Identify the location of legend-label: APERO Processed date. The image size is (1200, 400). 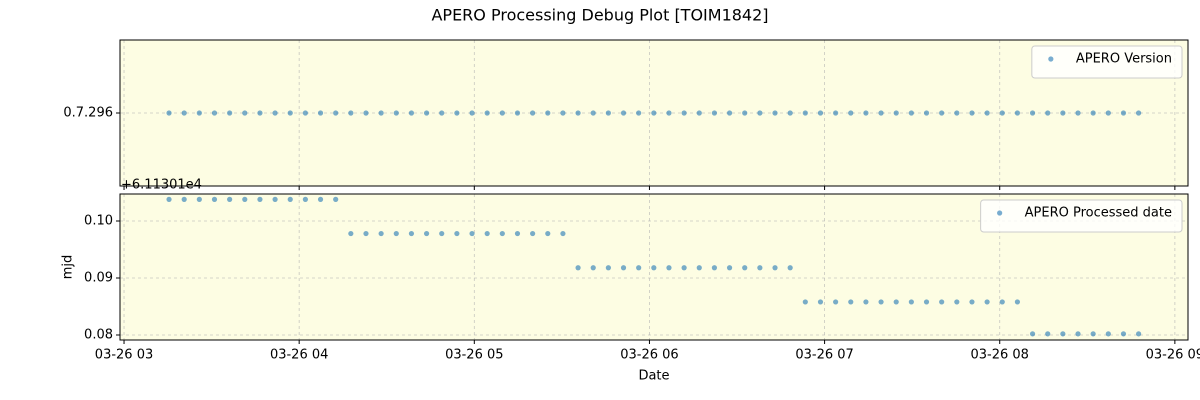
(1098, 213).